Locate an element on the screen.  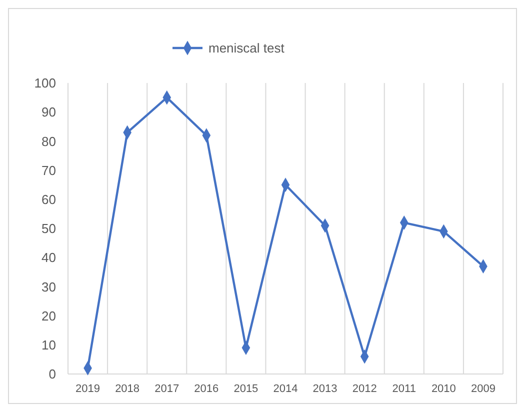
y-tick-label: 70 is located at coordinates (49, 170).